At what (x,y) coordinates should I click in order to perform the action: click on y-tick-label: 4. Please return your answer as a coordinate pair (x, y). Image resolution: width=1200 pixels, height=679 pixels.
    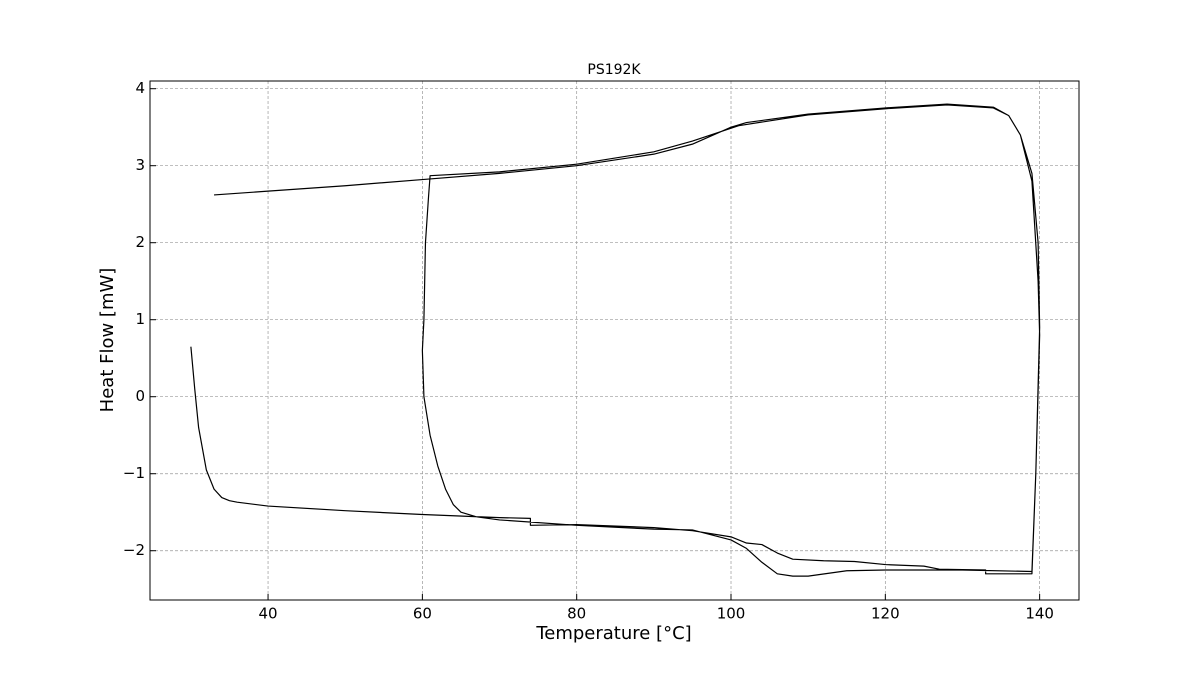
    Looking at the image, I should click on (140, 88).